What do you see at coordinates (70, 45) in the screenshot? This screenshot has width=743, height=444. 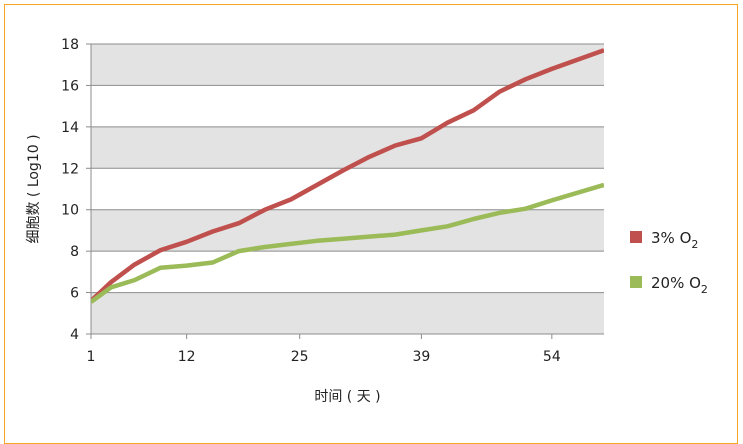 I see `y-tick-label: 18` at bounding box center [70, 45].